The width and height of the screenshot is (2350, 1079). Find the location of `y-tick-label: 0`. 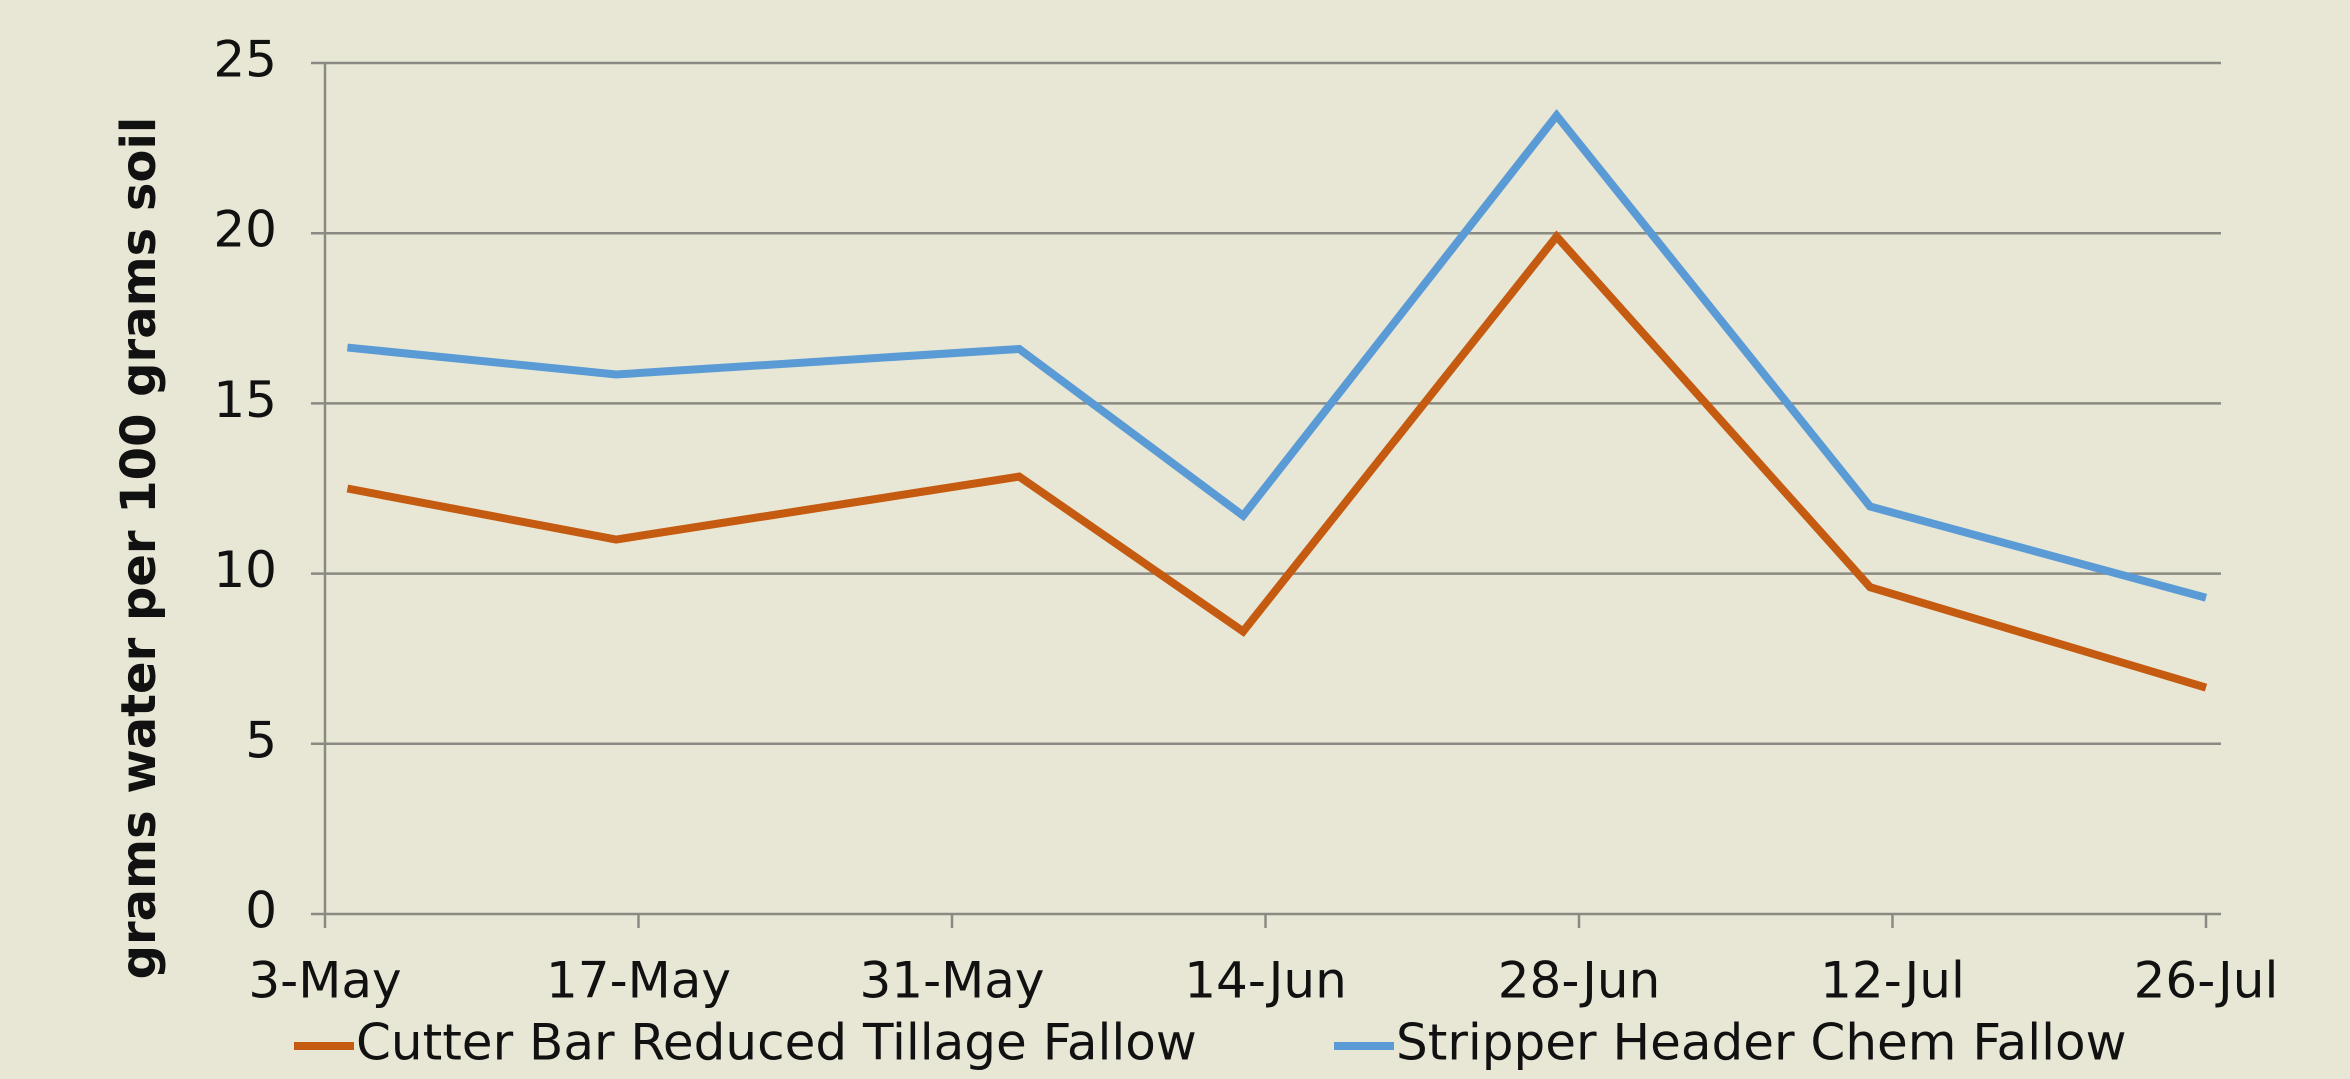

y-tick-label: 0 is located at coordinates (261, 911).